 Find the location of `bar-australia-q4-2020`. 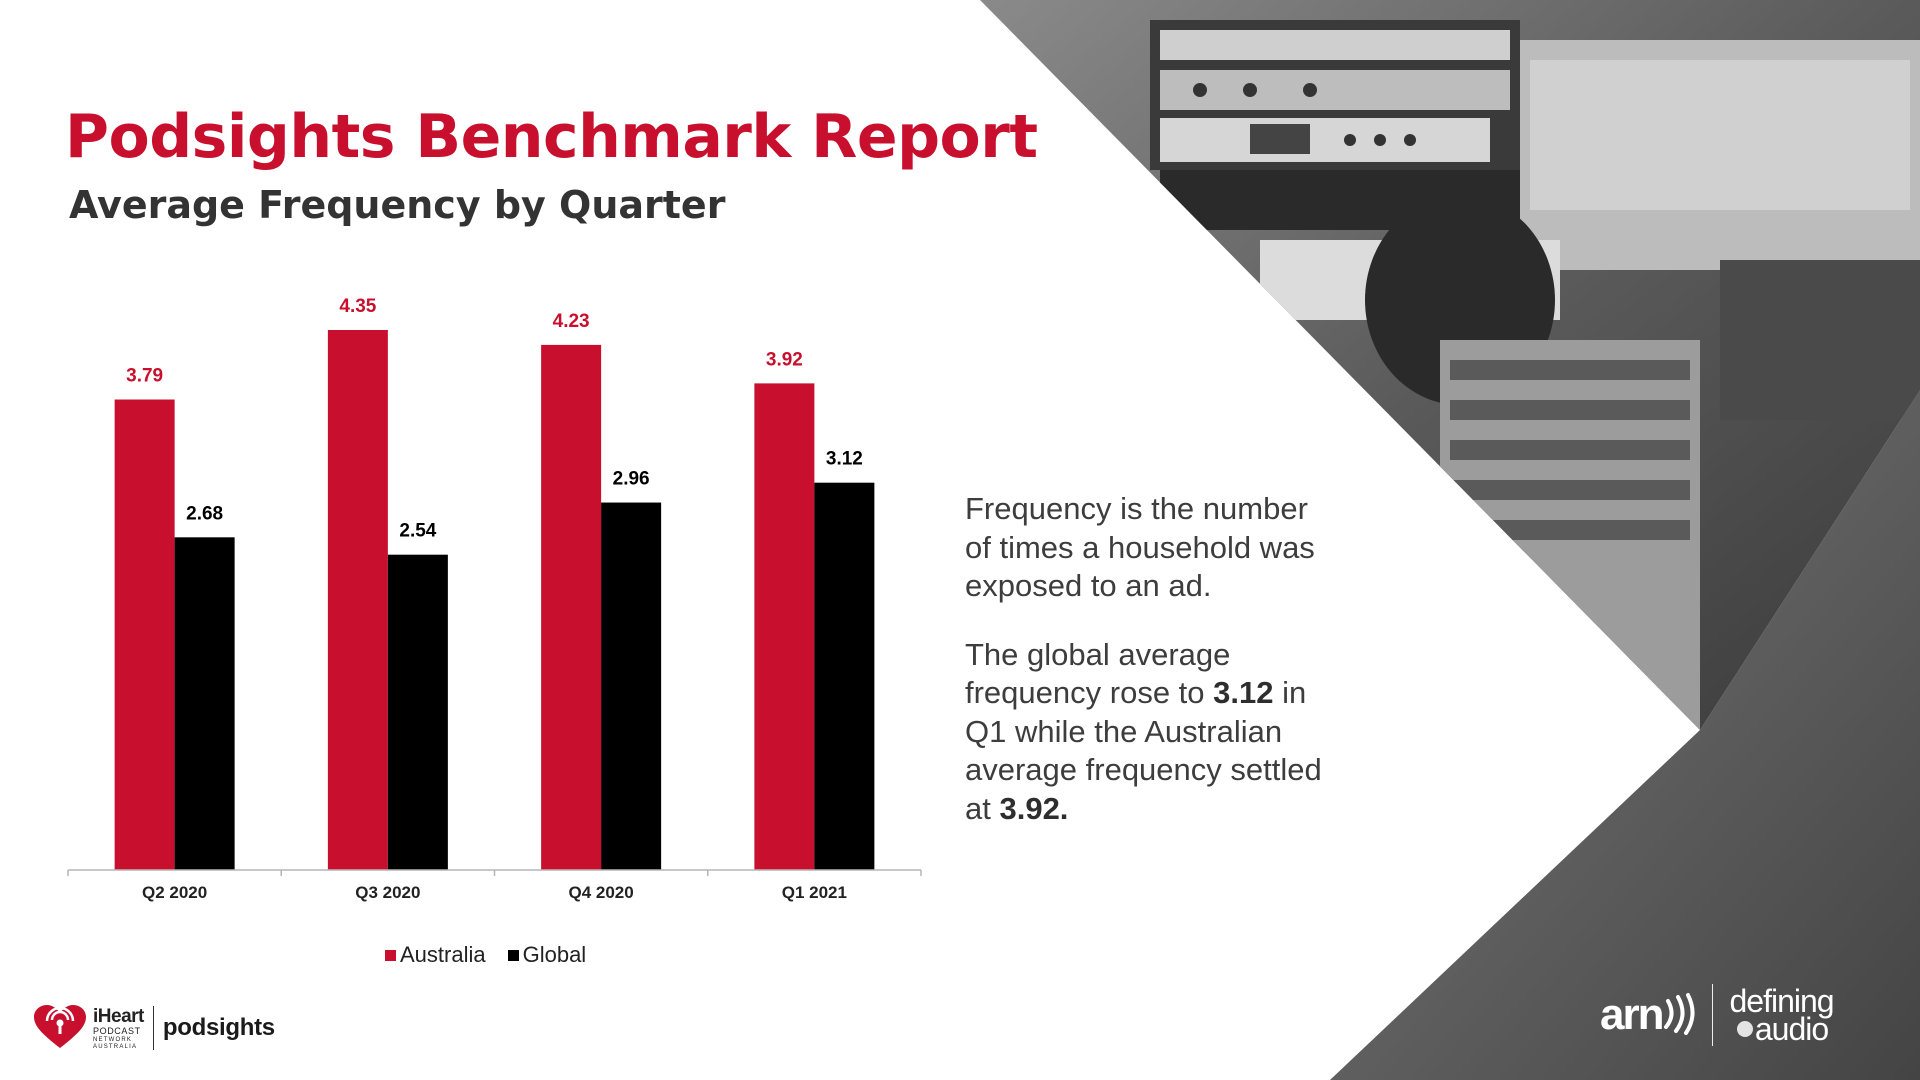

bar-australia-q4-2020 is located at coordinates (571, 607).